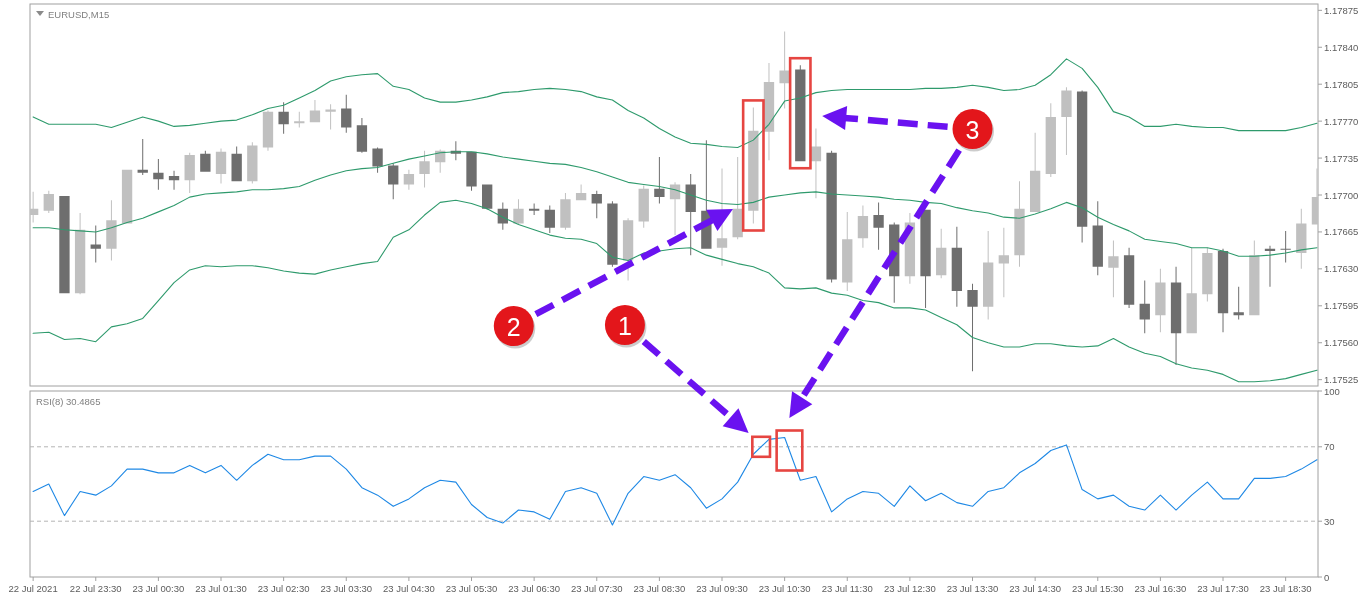 Image resolution: width=1364 pixels, height=596 pixels. What do you see at coordinates (1341, 10) in the screenshot?
I see `y-tick-label: 1.17875` at bounding box center [1341, 10].